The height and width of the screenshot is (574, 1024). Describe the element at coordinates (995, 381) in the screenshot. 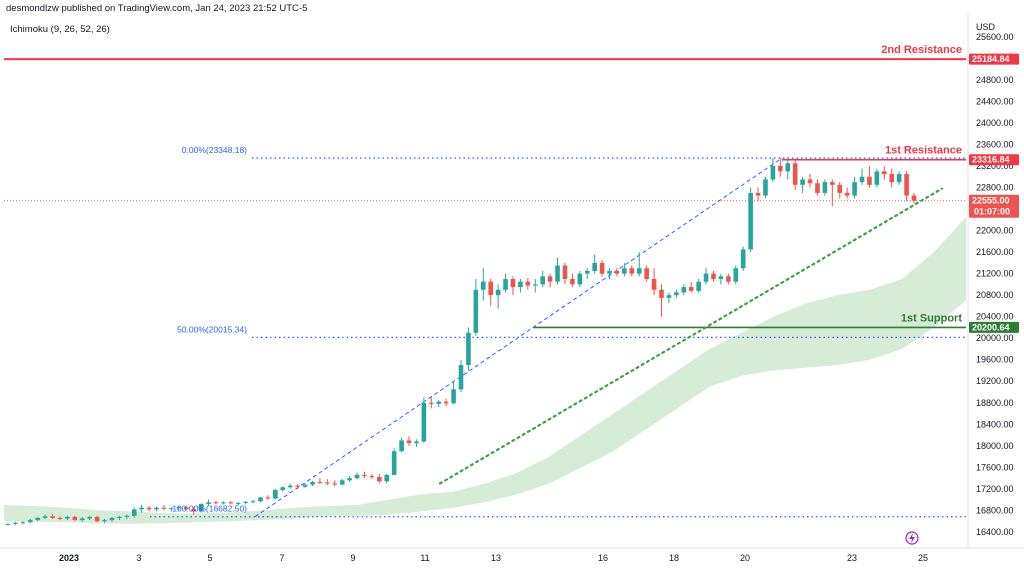

I see `price-tick-label: 19200.00` at that location.